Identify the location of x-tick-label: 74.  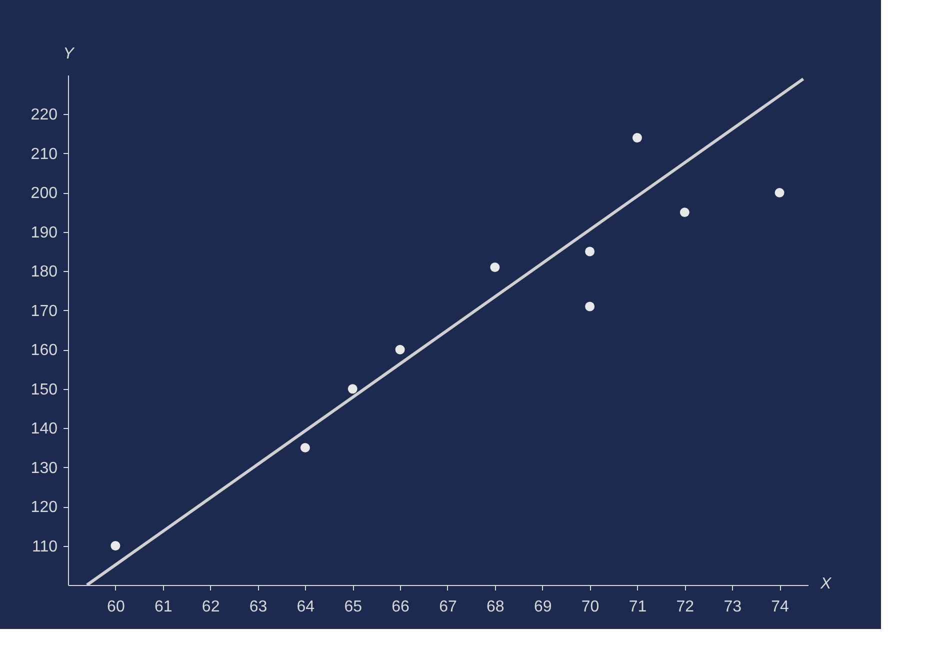
(780, 607).